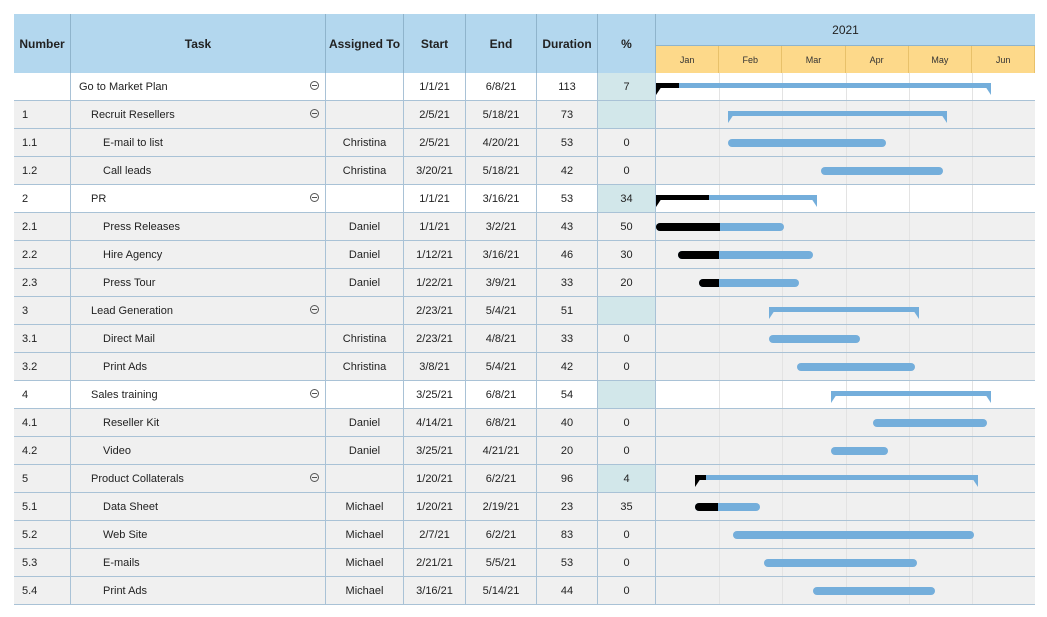 Image resolution: width=1047 pixels, height=617 pixels. Describe the element at coordinates (198, 198) in the screenshot. I see `task-name-cell: PR` at that location.